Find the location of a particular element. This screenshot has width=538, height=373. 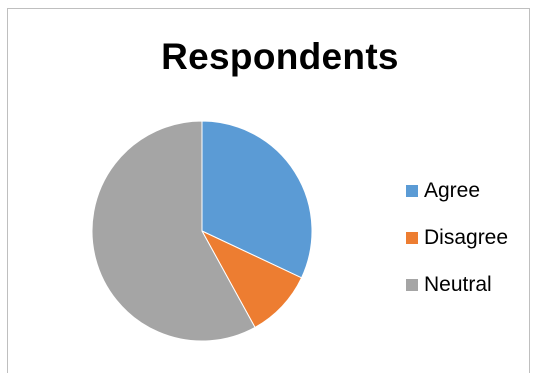

chart-legend: Agree Disagree Neutral is located at coordinates (457, 237).